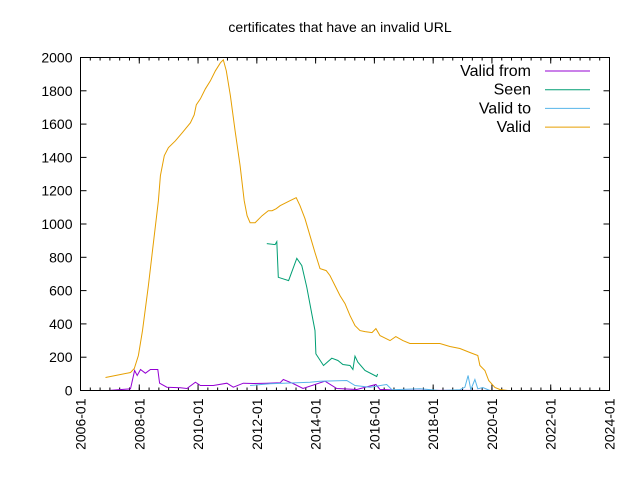  Describe the element at coordinates (322, 308) in the screenshot. I see `series-line-seen` at that location.